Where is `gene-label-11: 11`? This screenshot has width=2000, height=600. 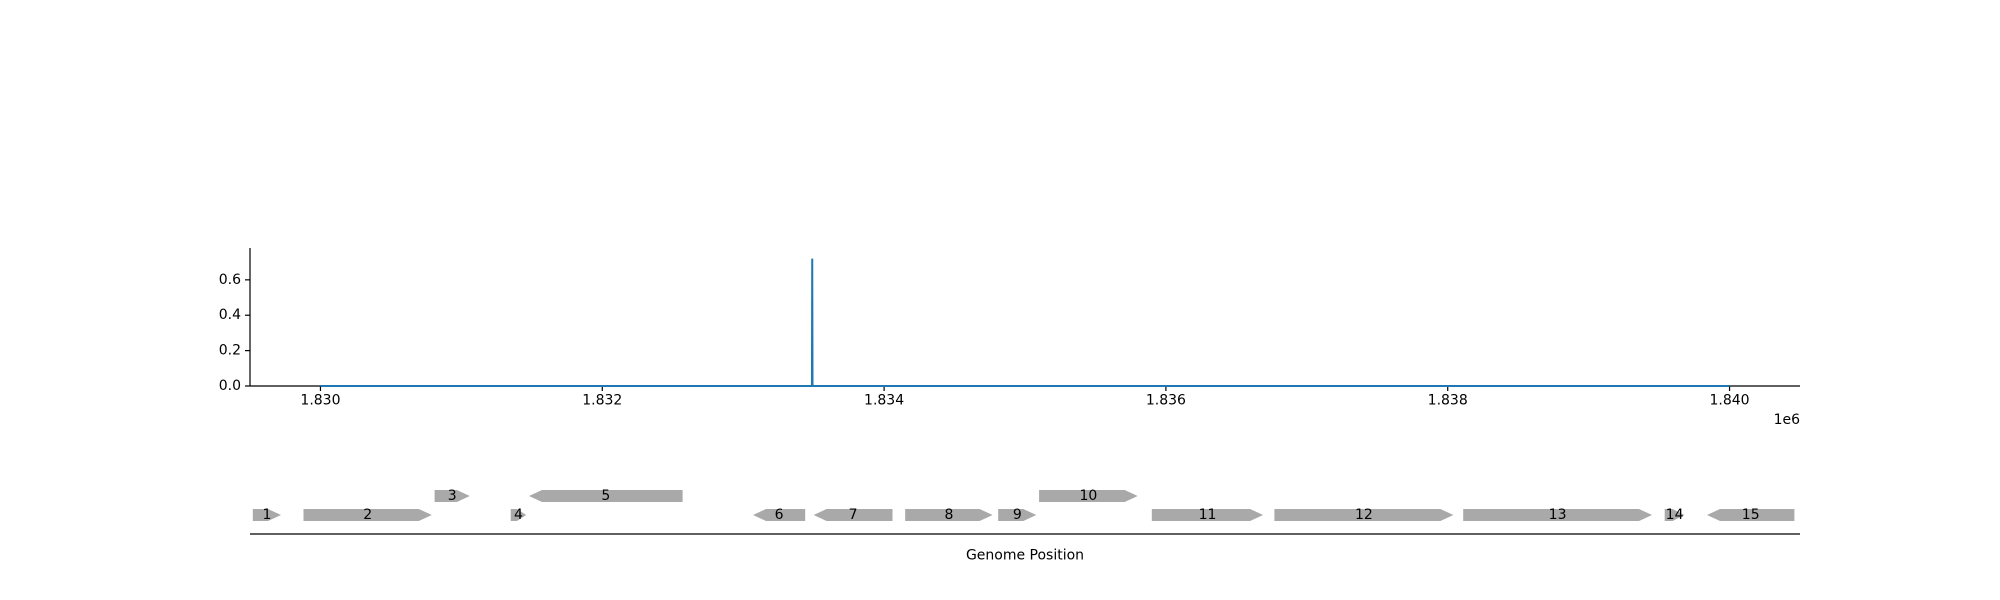
gene-label-11: 11 is located at coordinates (1208, 515).